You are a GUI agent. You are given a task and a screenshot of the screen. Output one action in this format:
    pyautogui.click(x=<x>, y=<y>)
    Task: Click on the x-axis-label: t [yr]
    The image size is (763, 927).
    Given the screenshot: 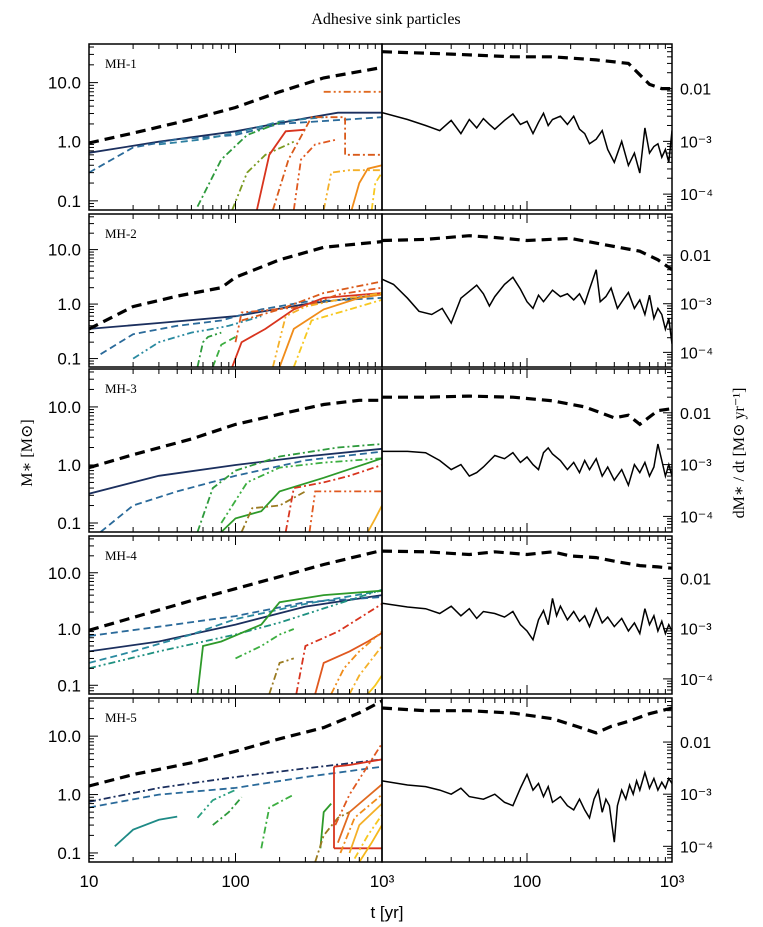 What is the action you would take?
    pyautogui.click(x=386, y=912)
    